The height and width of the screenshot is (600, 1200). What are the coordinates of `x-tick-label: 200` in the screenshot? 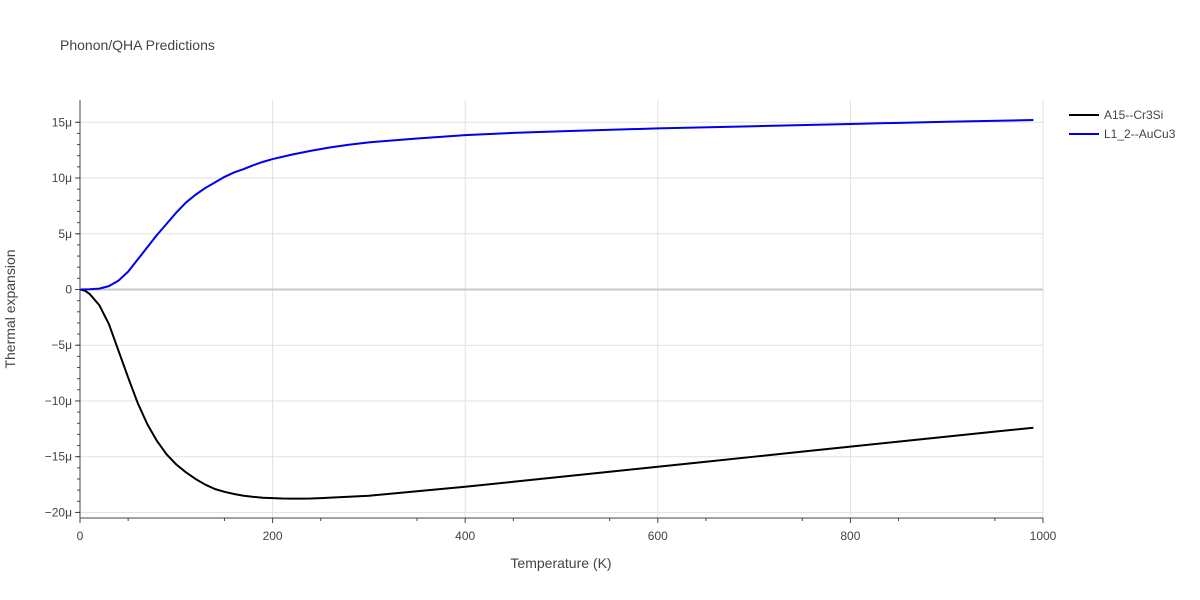 It's located at (273, 536).